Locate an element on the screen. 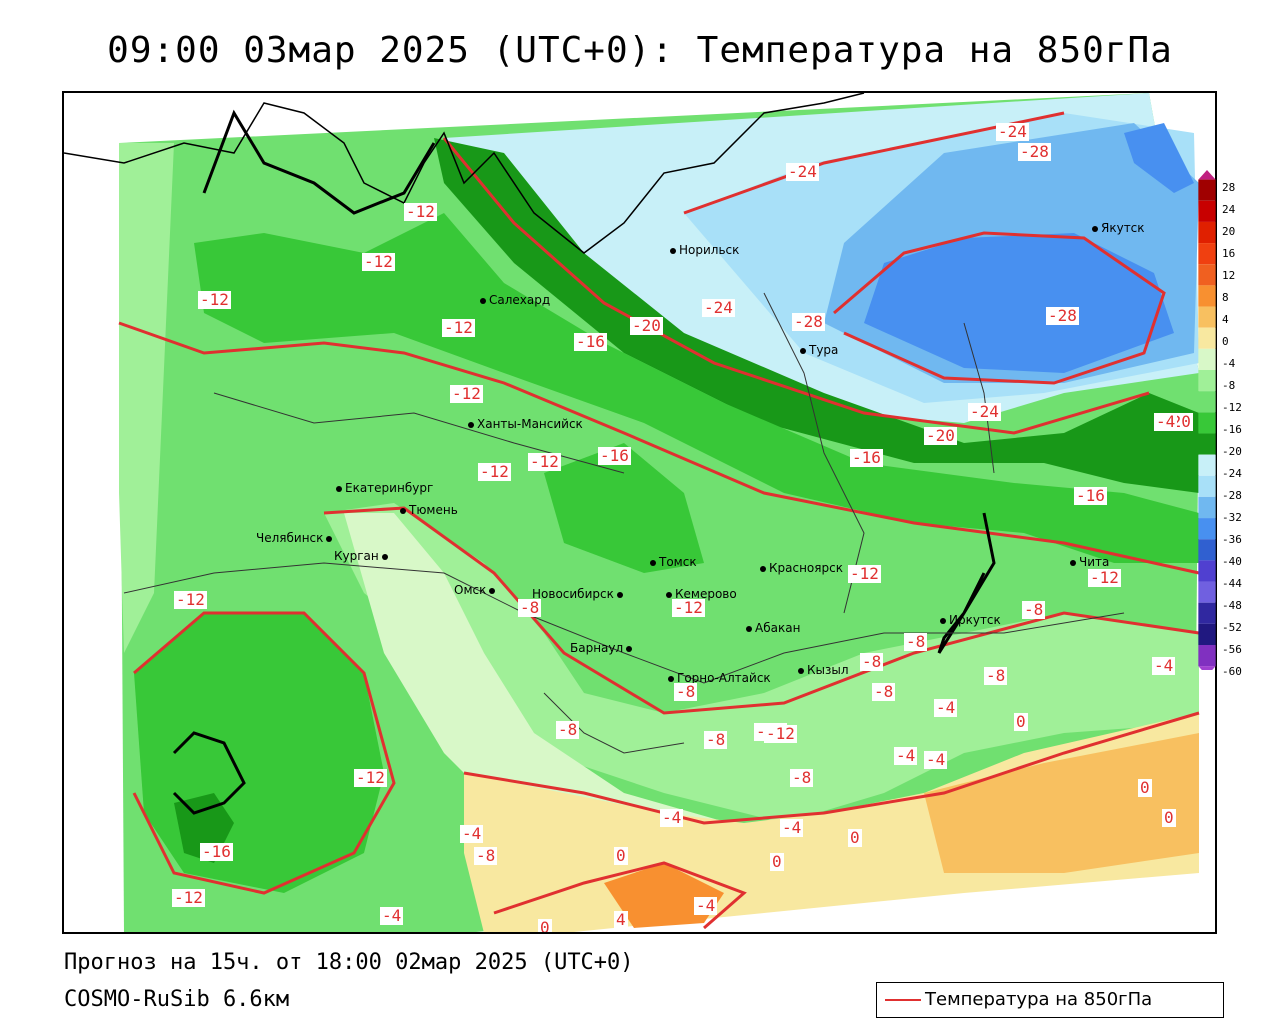 This screenshot has width=1280, height=1024. city-norilsk: Норильск is located at coordinates (704, 250).